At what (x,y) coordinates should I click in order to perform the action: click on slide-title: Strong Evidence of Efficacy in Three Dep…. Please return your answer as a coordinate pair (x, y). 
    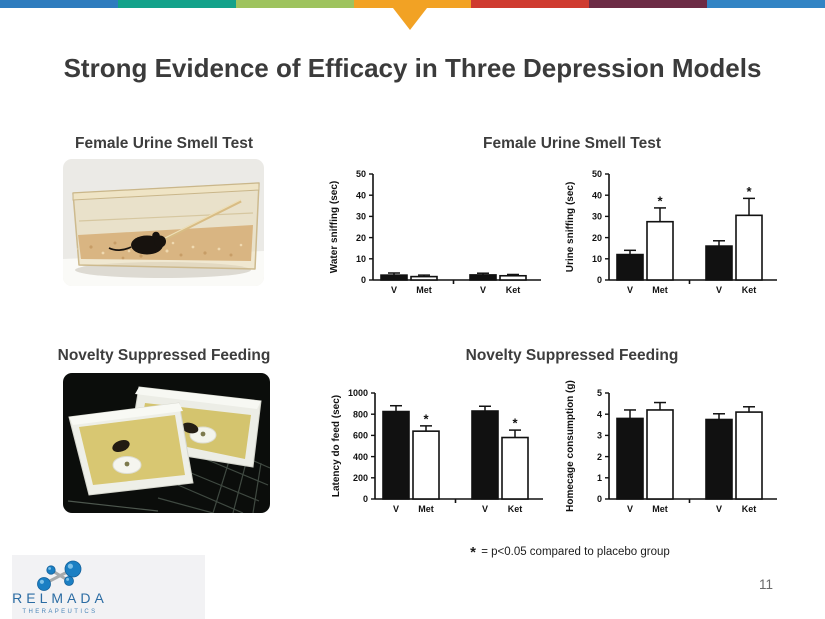
    Looking at the image, I should click on (412, 68).